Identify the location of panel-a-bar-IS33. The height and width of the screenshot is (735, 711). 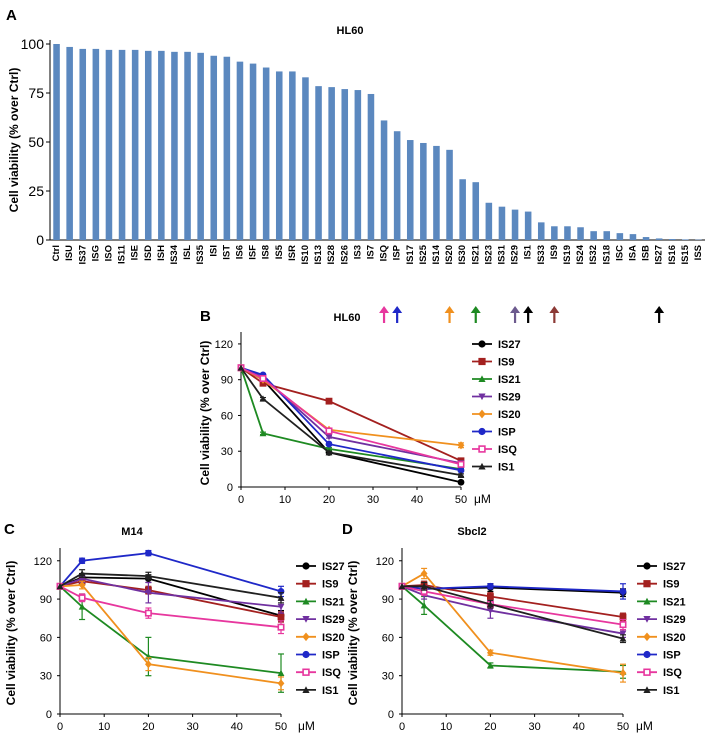
(541, 231).